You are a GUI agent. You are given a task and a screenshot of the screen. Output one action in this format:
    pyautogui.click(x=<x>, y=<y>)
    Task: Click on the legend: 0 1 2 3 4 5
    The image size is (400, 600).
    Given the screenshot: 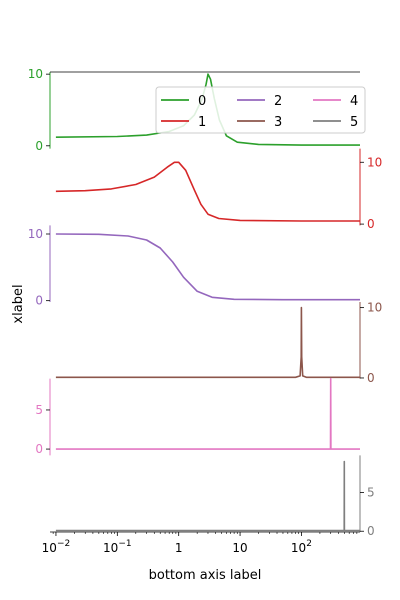 What is the action you would take?
    pyautogui.click(x=260, y=110)
    